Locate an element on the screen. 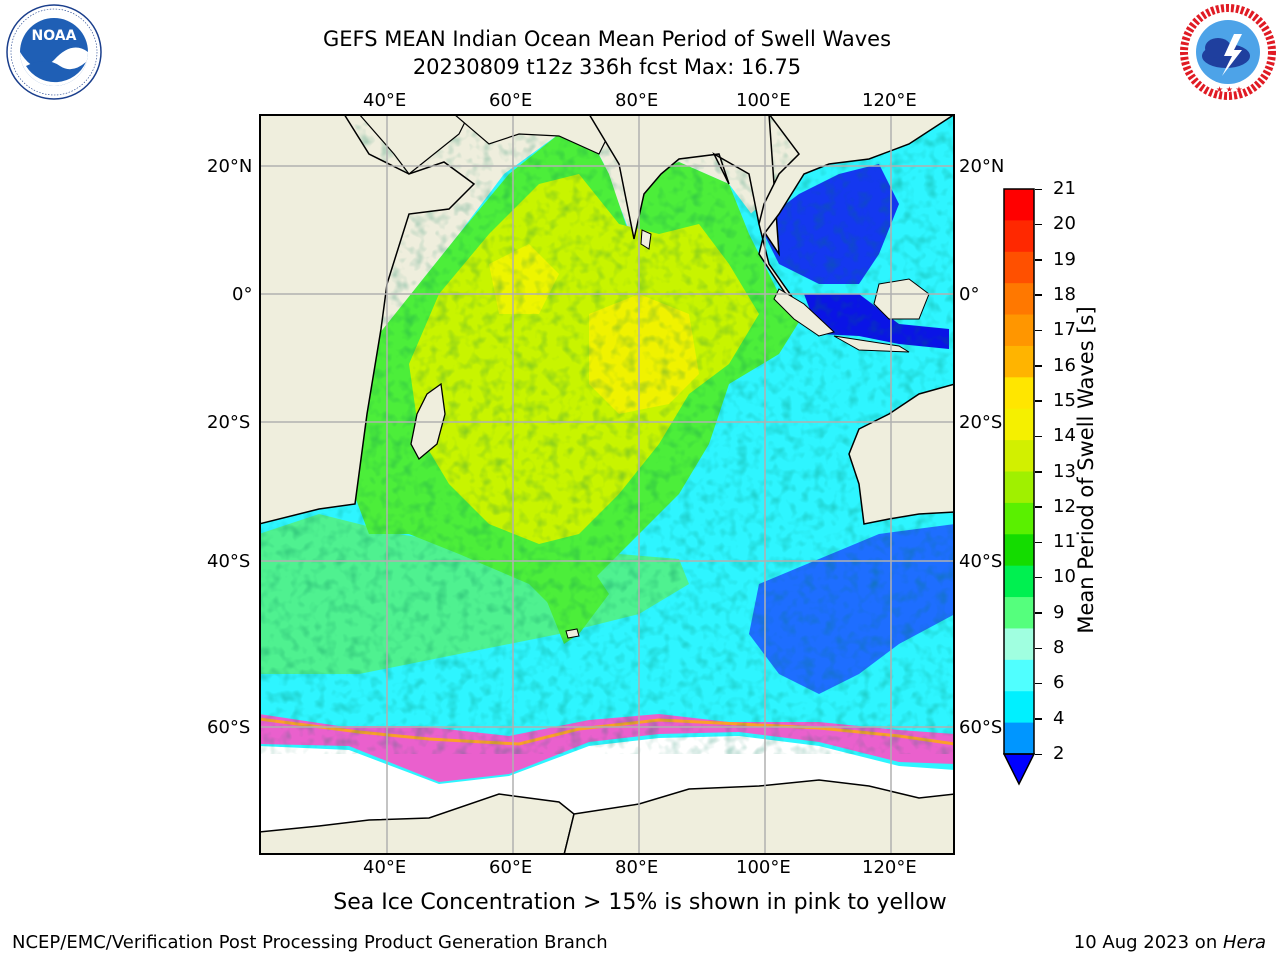 The image size is (1280, 960). footer-date: 10 Aug 2023 on is located at coordinates (1148, 942).